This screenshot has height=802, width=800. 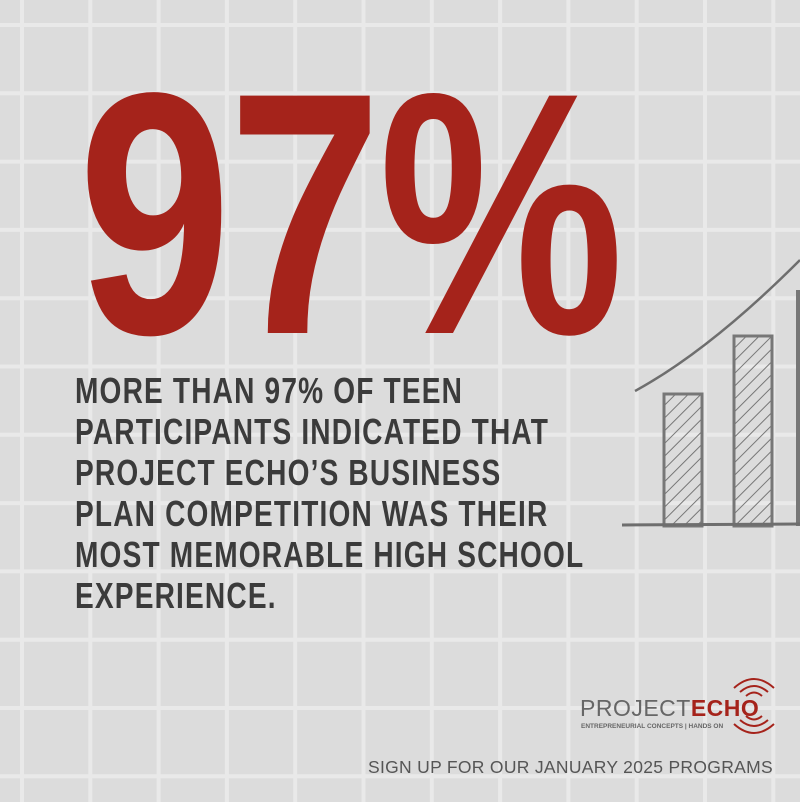 I want to click on body-line: PLAN COMPETITION WAS THEIR, so click(x=312, y=513).